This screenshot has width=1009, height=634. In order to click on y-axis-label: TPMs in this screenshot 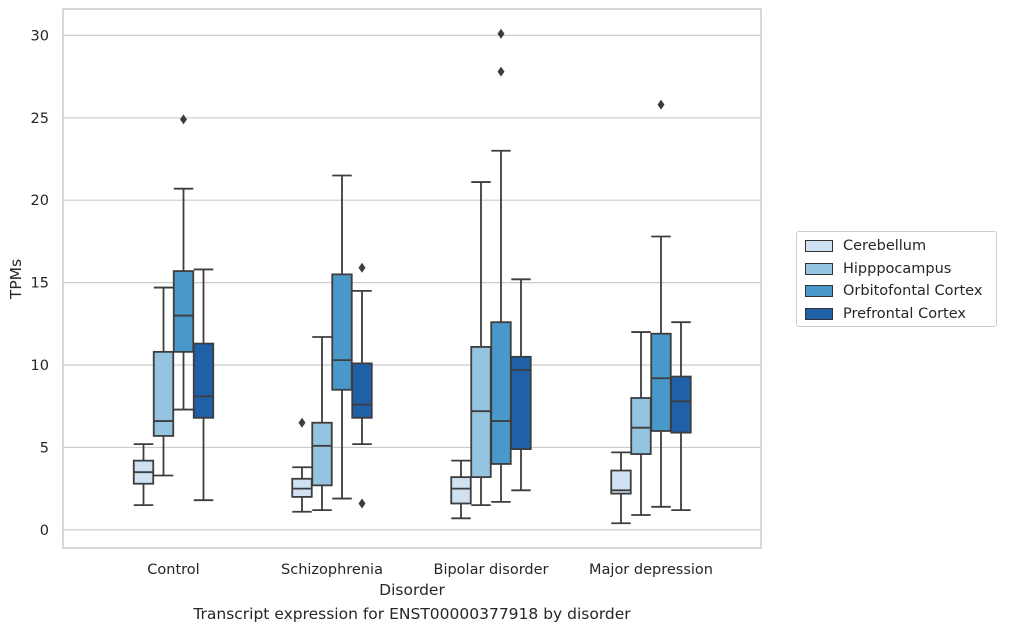, I will do `click(16, 279)`.